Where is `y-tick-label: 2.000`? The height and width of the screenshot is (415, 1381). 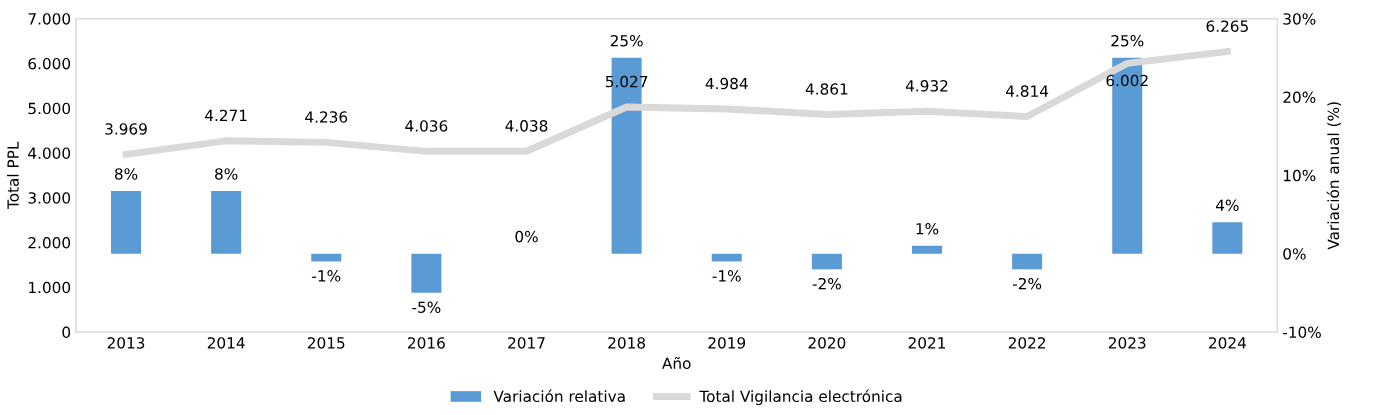
y-tick-label: 2.000 is located at coordinates (49, 242).